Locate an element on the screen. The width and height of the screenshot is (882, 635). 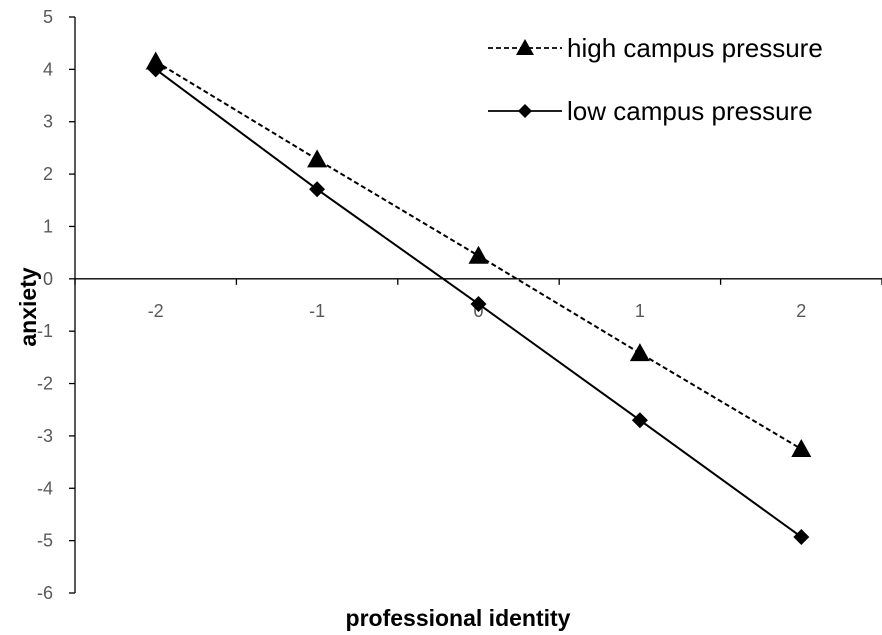
legend-entry-low: low campus pressure is located at coordinates (650, 111).